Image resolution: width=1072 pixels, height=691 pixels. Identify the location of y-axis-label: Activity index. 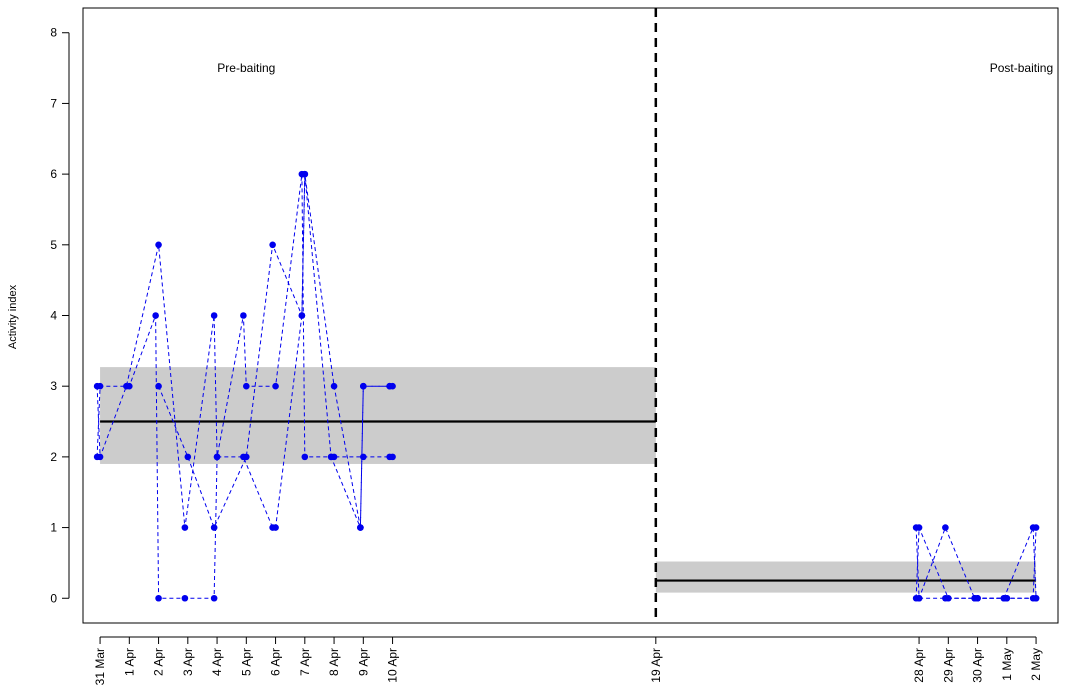
(13, 316).